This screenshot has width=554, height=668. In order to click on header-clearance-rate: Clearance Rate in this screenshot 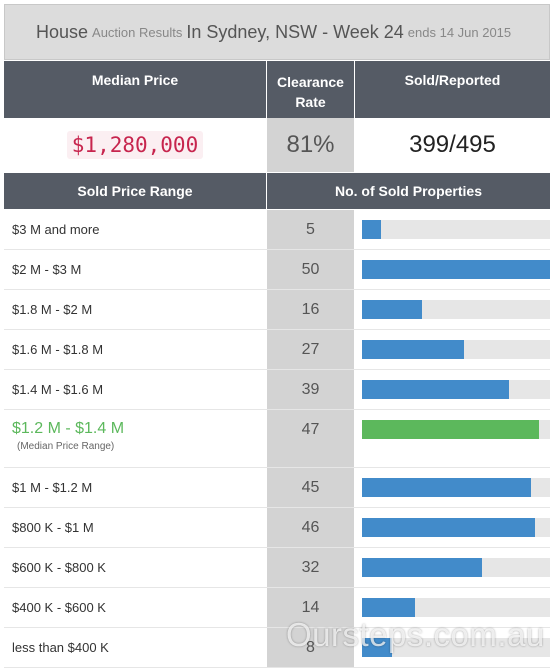, I will do `click(310, 89)`.